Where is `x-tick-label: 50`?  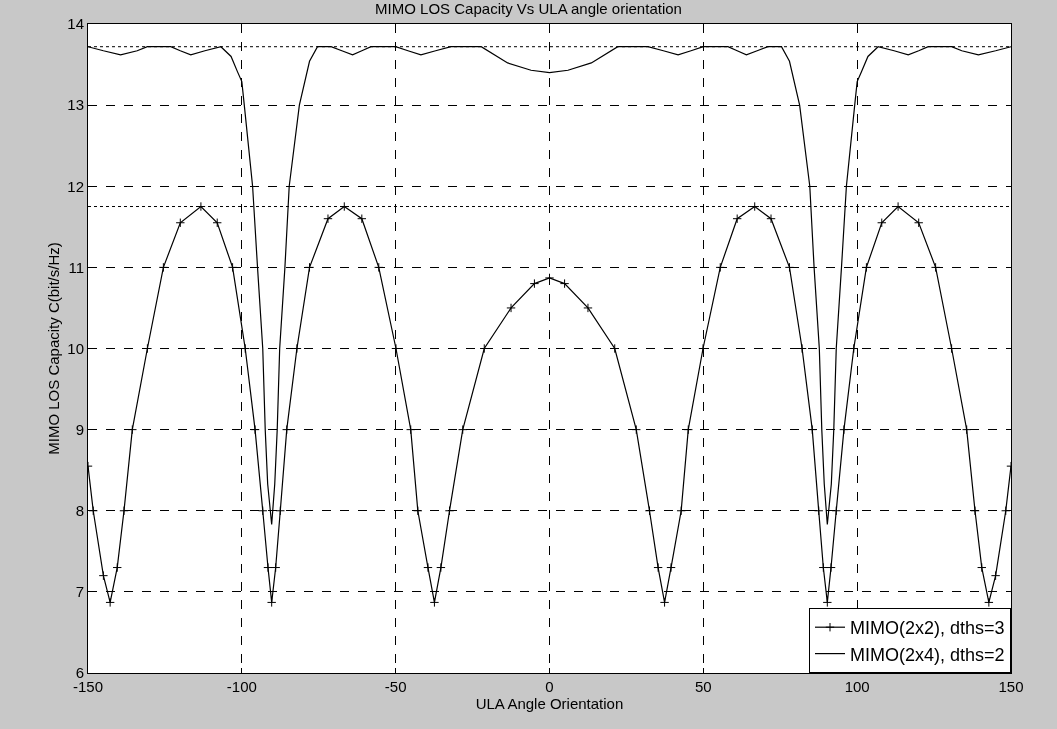
x-tick-label: 50 is located at coordinates (703, 686).